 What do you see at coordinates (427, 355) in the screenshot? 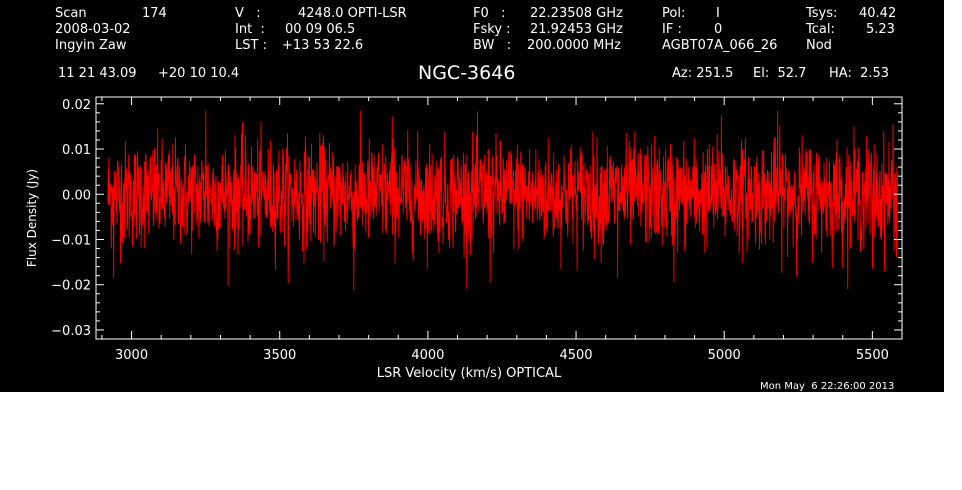
I see `x-tick-label: 4000` at bounding box center [427, 355].